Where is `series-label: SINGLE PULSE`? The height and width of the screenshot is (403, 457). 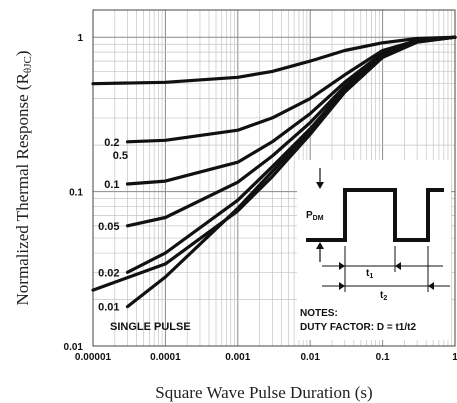 series-label: SINGLE PULSE is located at coordinates (150, 327).